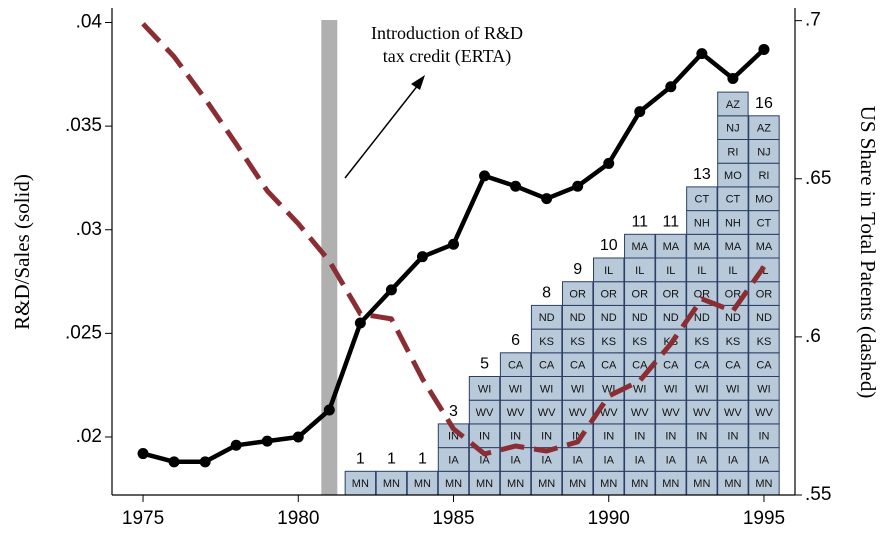 The image size is (883, 535). I want to click on x-tick-label: 1980, so click(298, 518).